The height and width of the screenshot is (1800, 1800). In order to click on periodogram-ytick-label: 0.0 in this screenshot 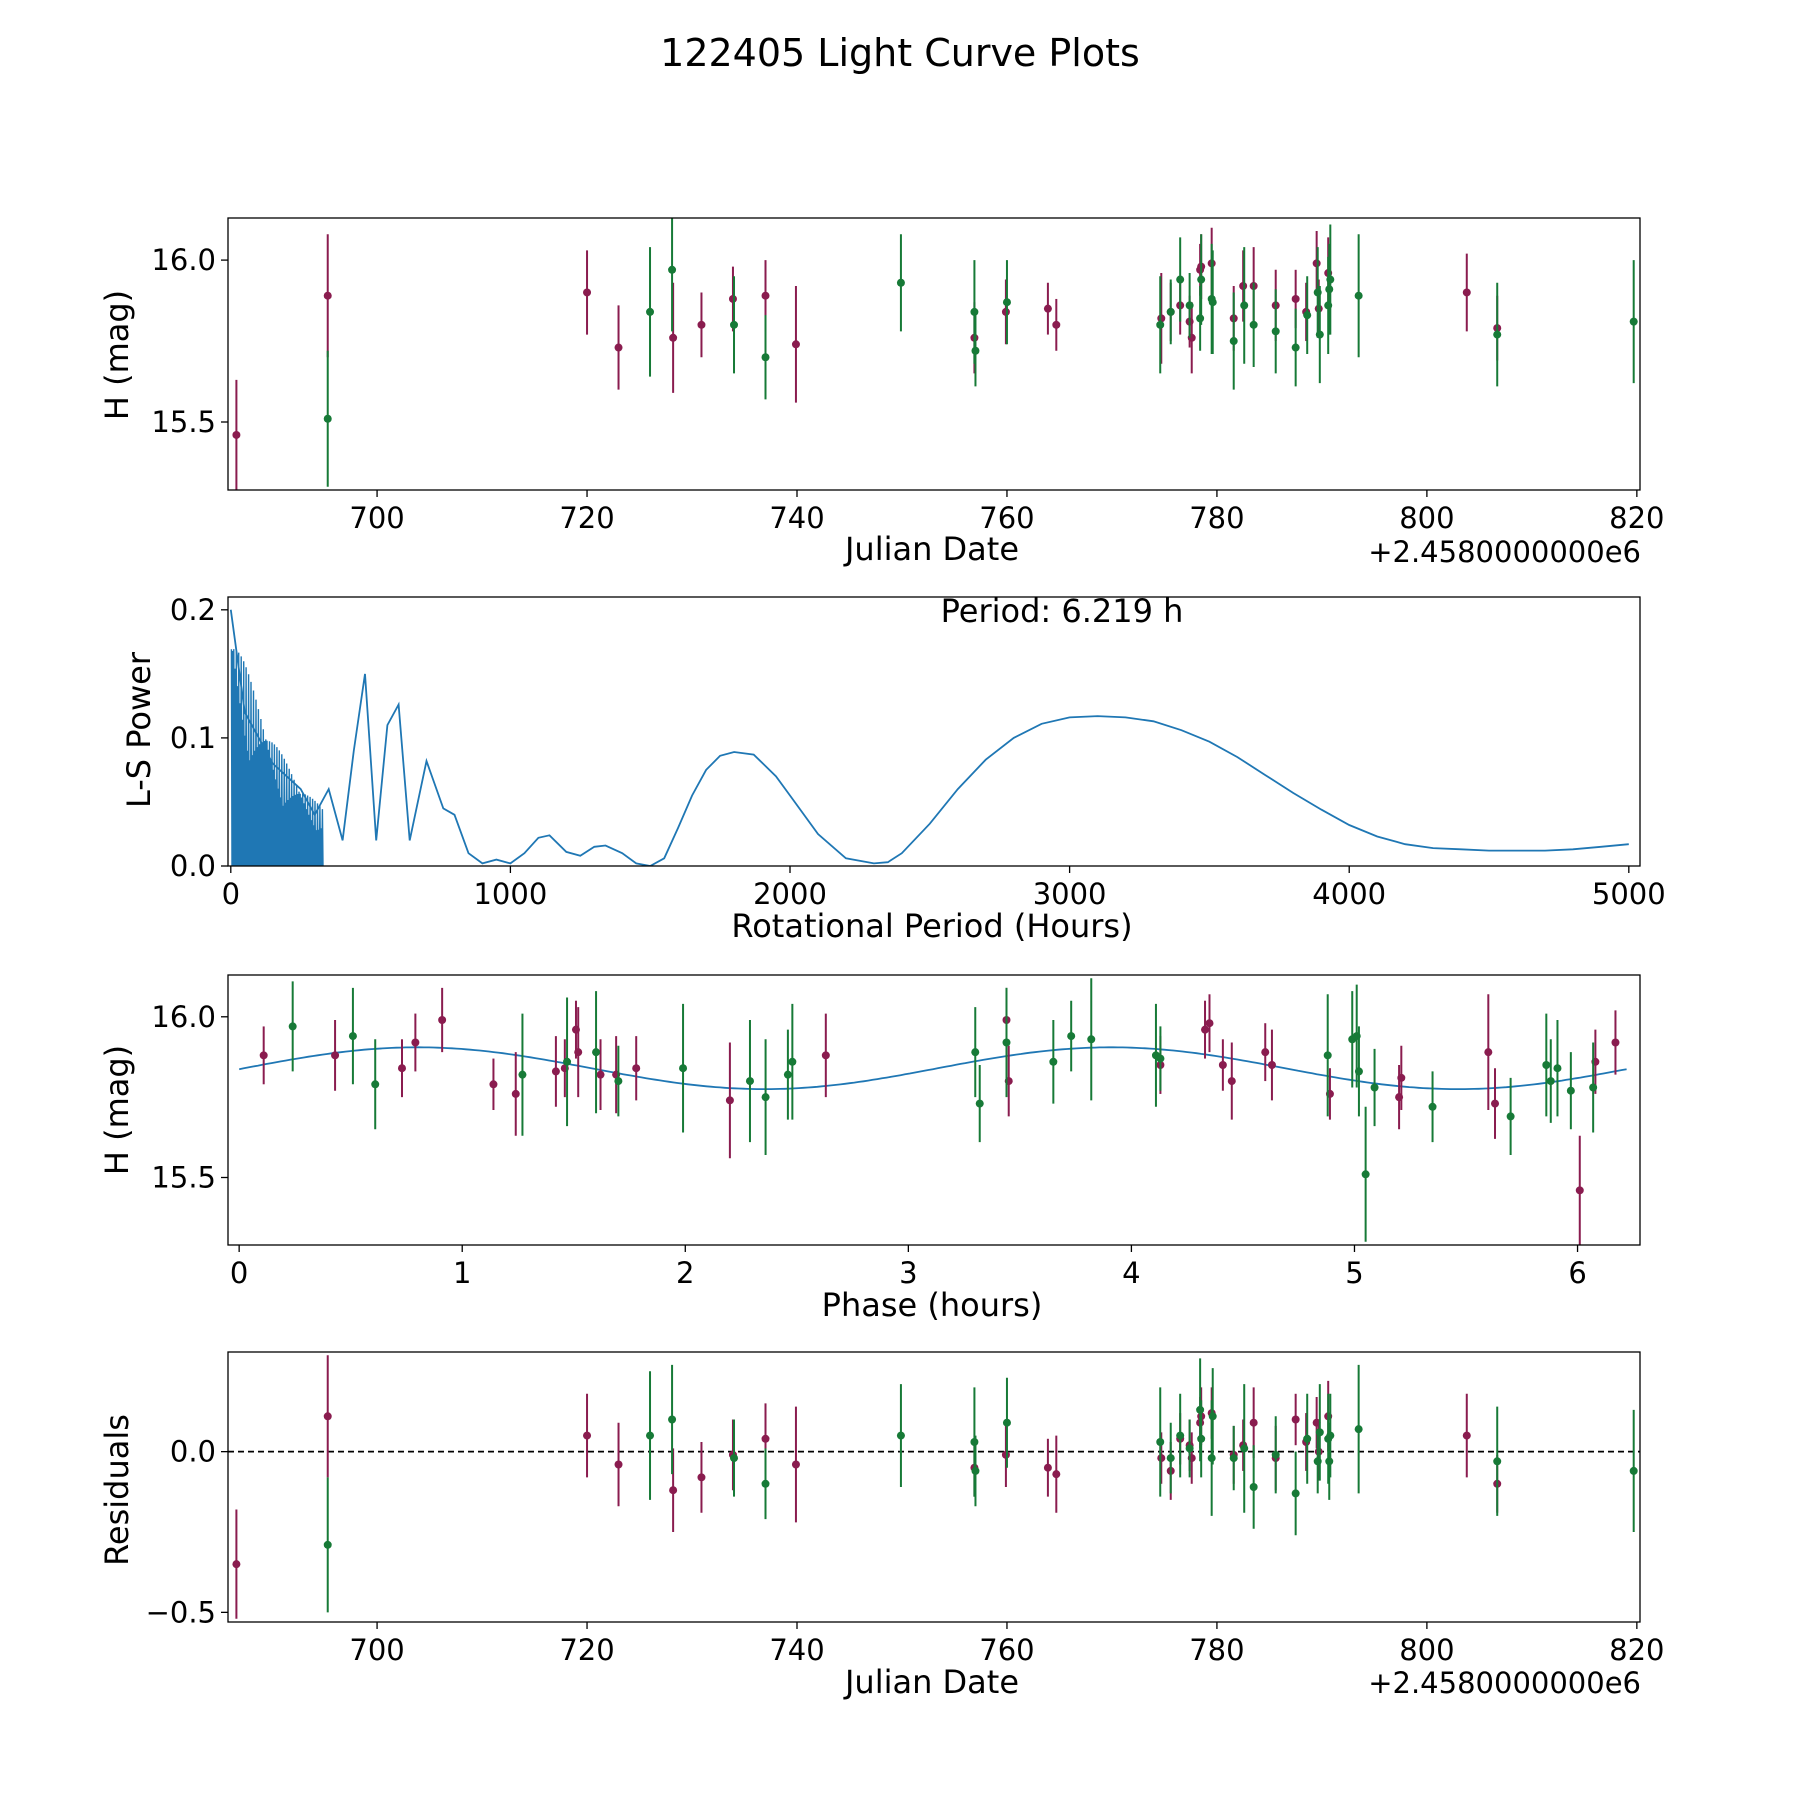, I will do `click(193, 866)`.